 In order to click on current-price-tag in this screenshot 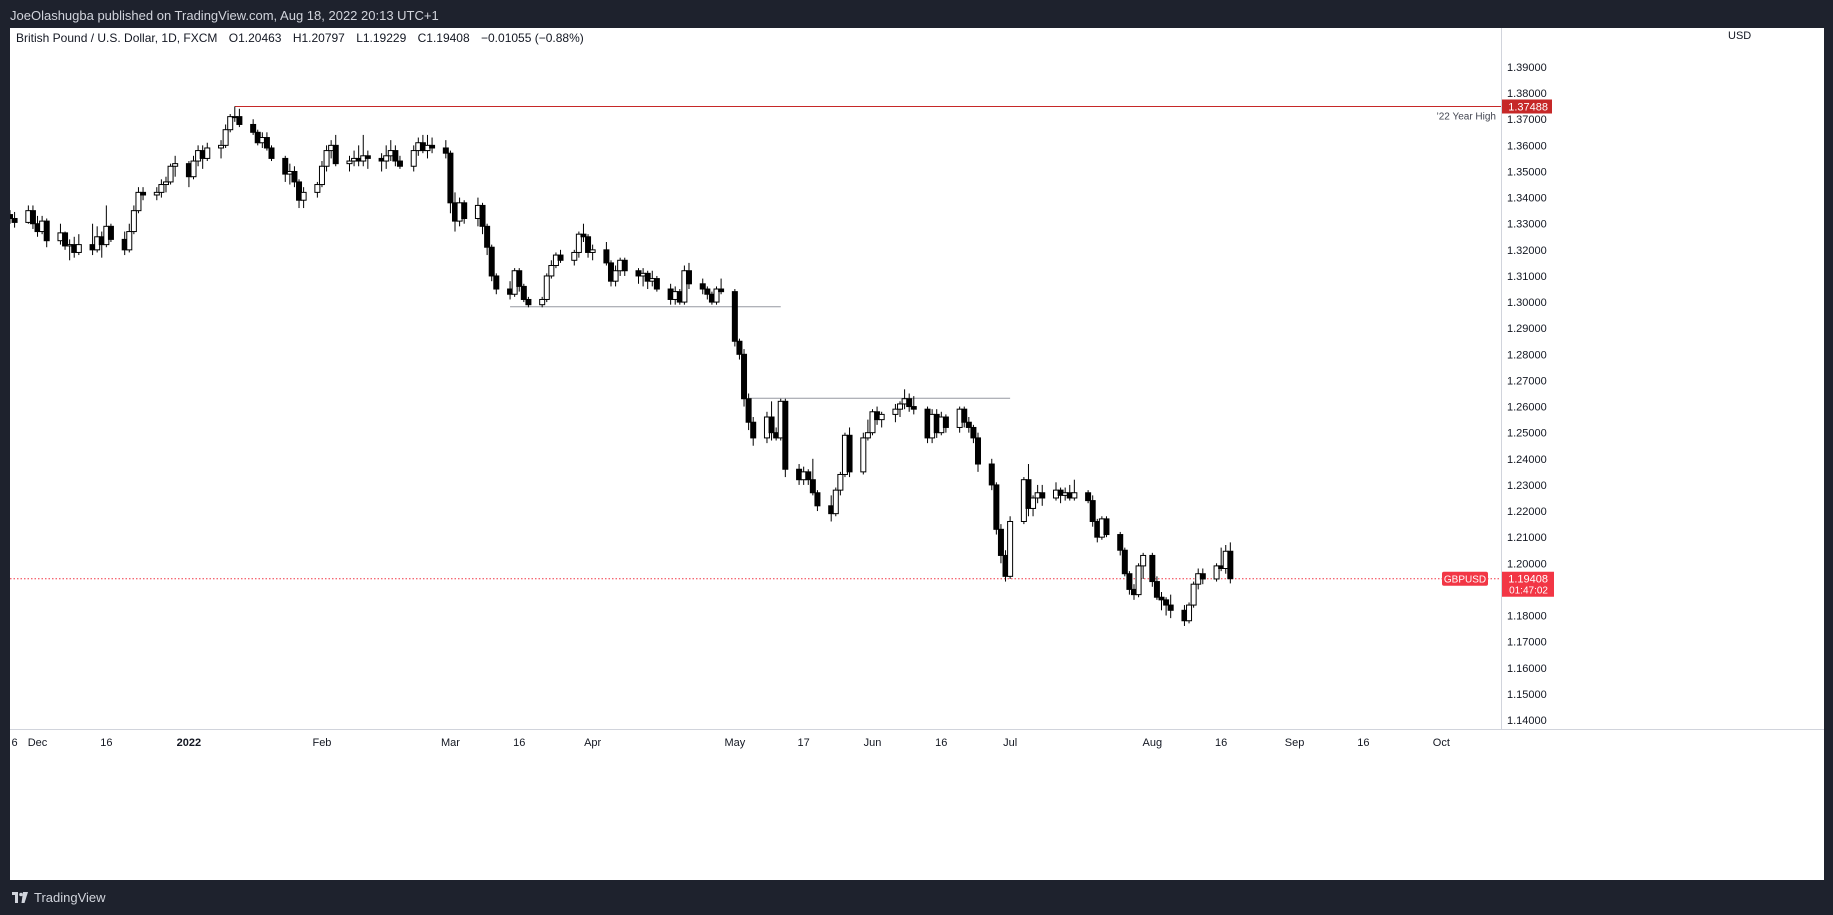, I will do `click(1528, 584)`.